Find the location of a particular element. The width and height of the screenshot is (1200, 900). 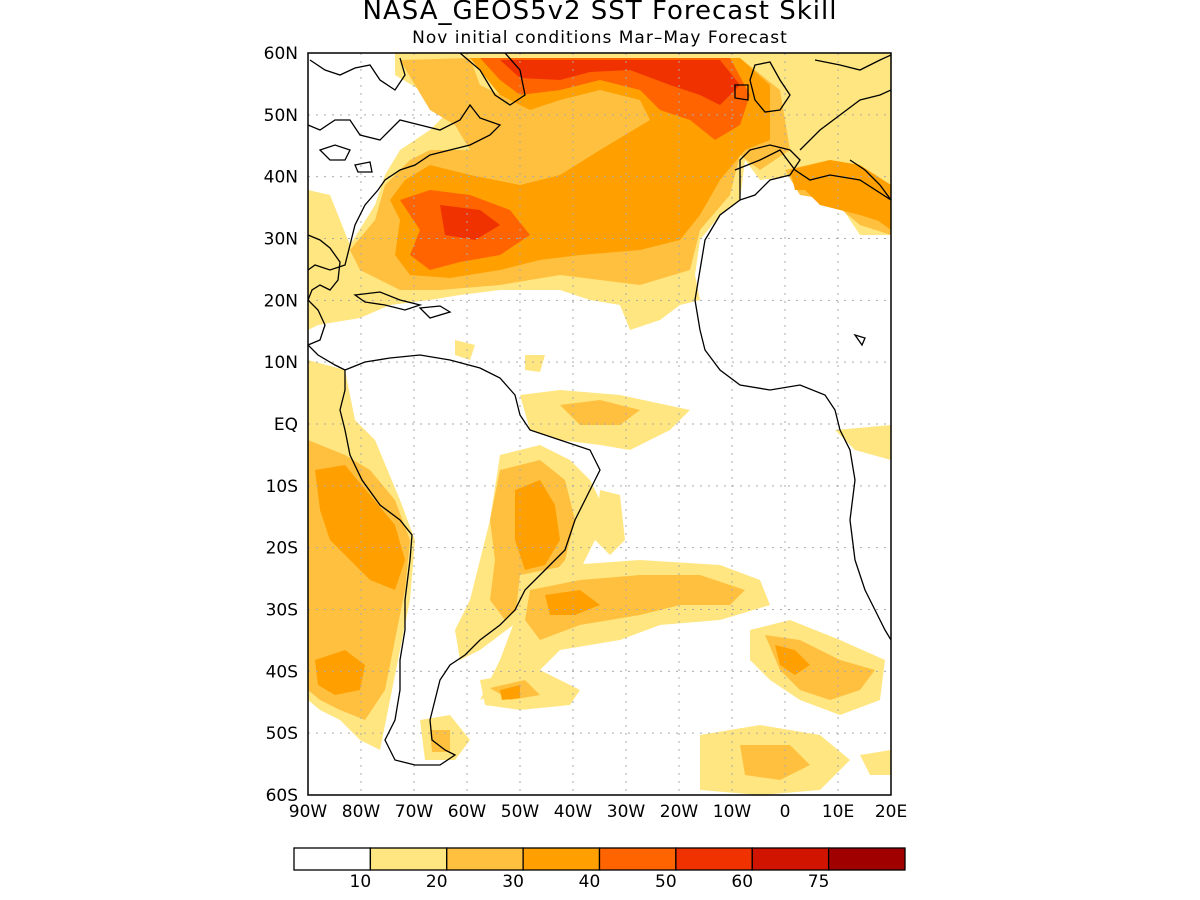

coast-africa is located at coordinates (792, 395).